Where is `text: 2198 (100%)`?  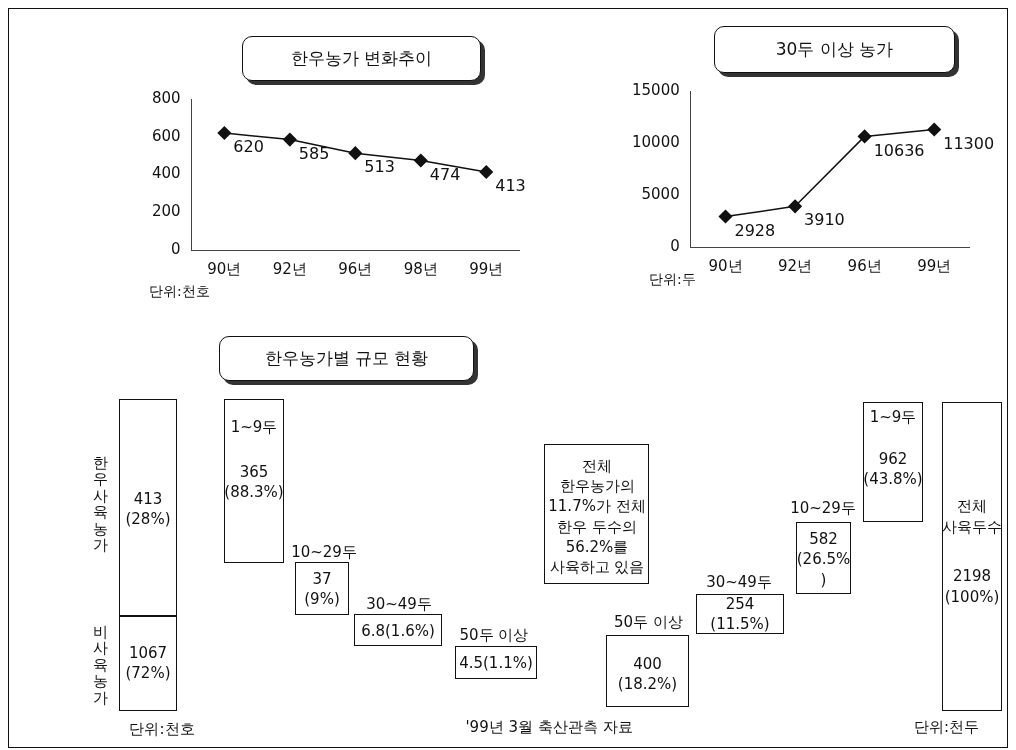
text: 2198 (100%) is located at coordinates (972, 586).